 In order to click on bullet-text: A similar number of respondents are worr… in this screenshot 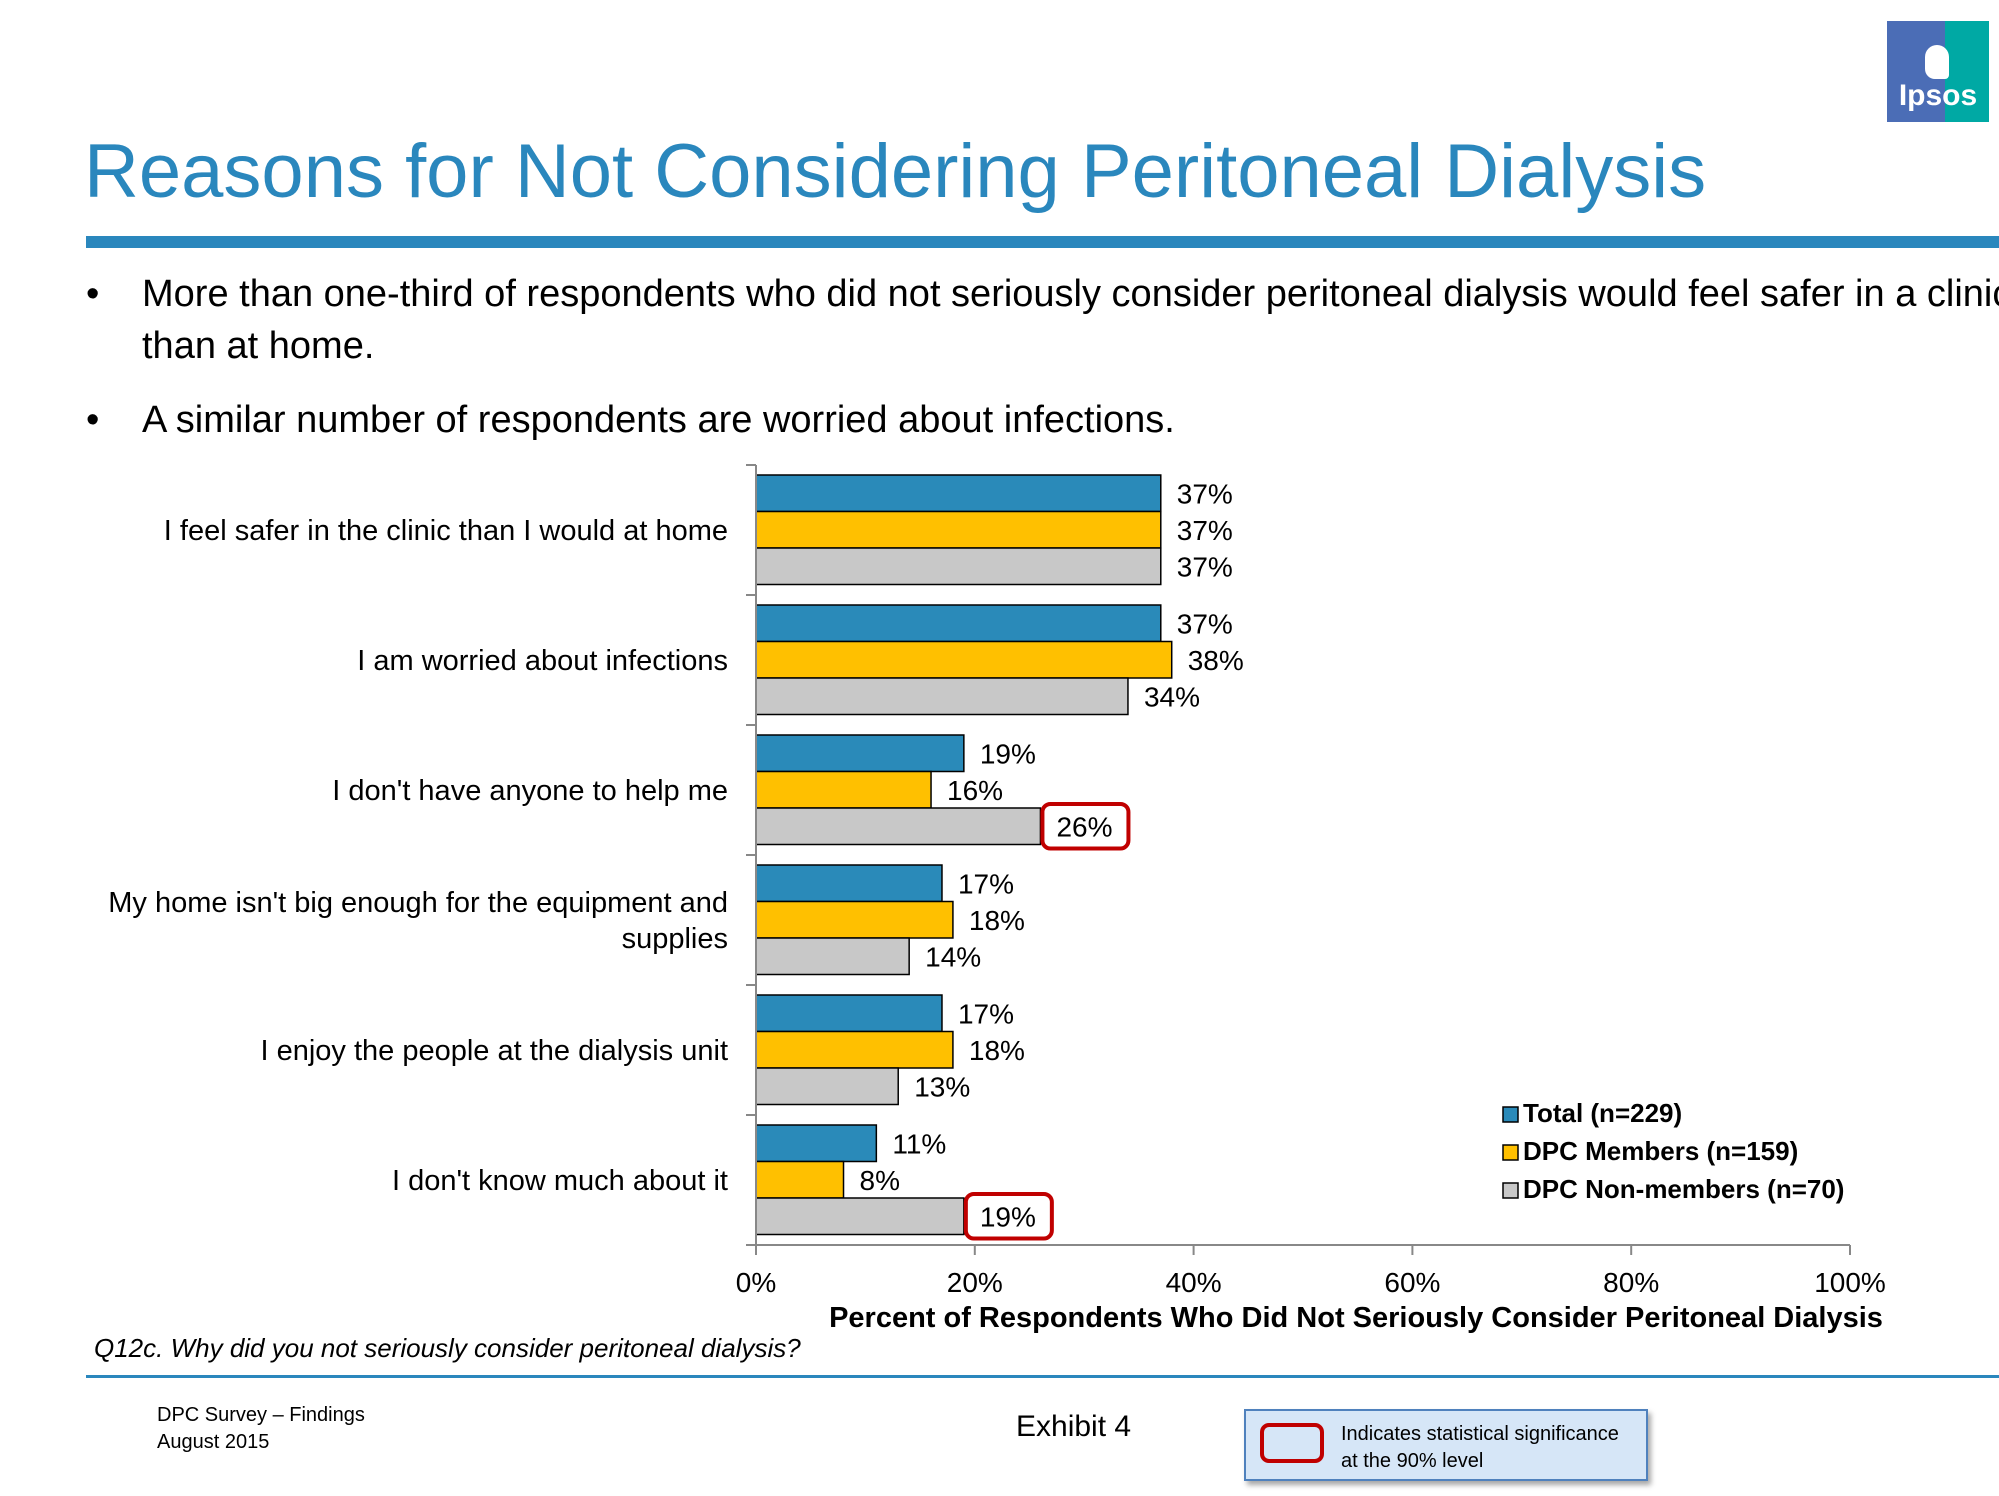, I will do `click(658, 420)`.